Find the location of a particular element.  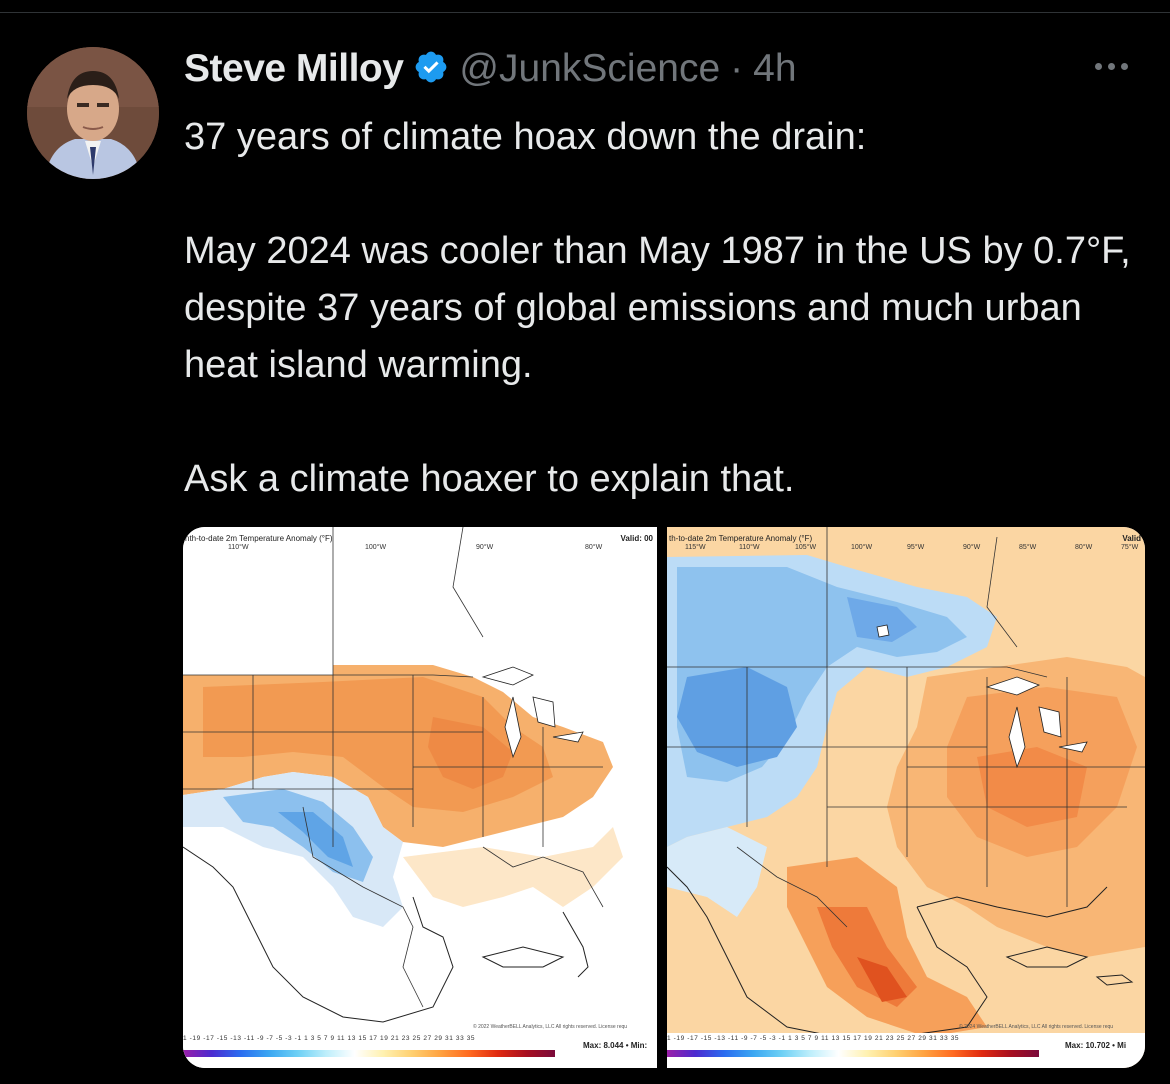

map-max-label: Max: 10.702 • Mi is located at coordinates (1096, 1045).